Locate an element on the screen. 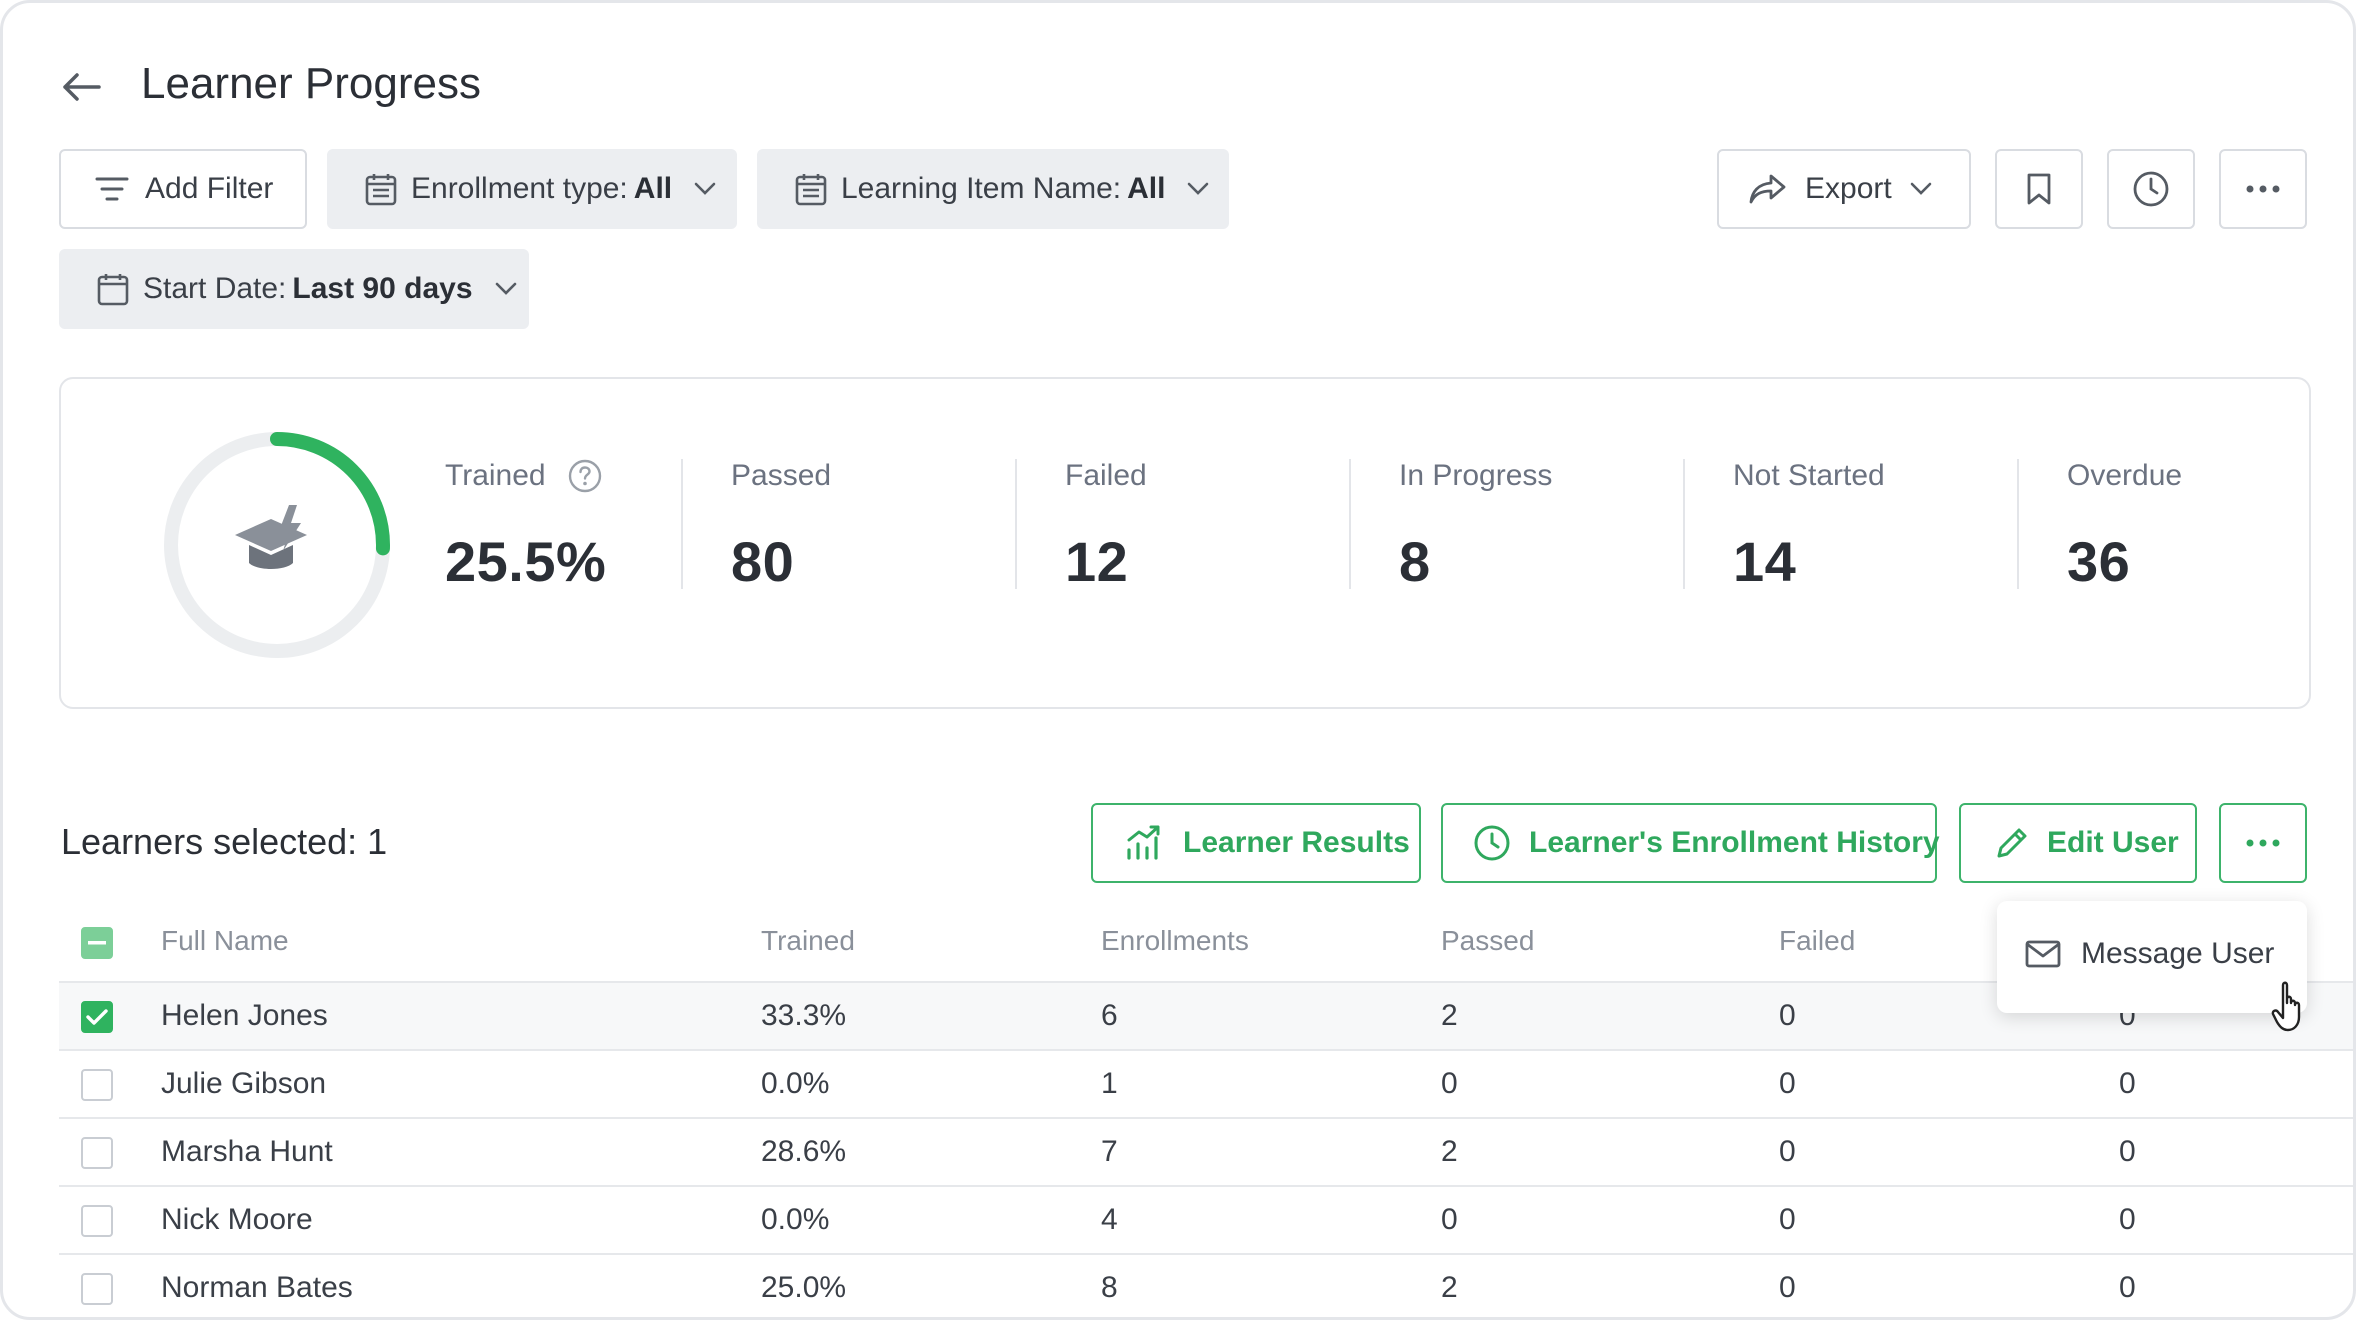 Image resolution: width=2356 pixels, height=1320 pixels. cell-full-name: Norman Bates is located at coordinates (257, 1287).